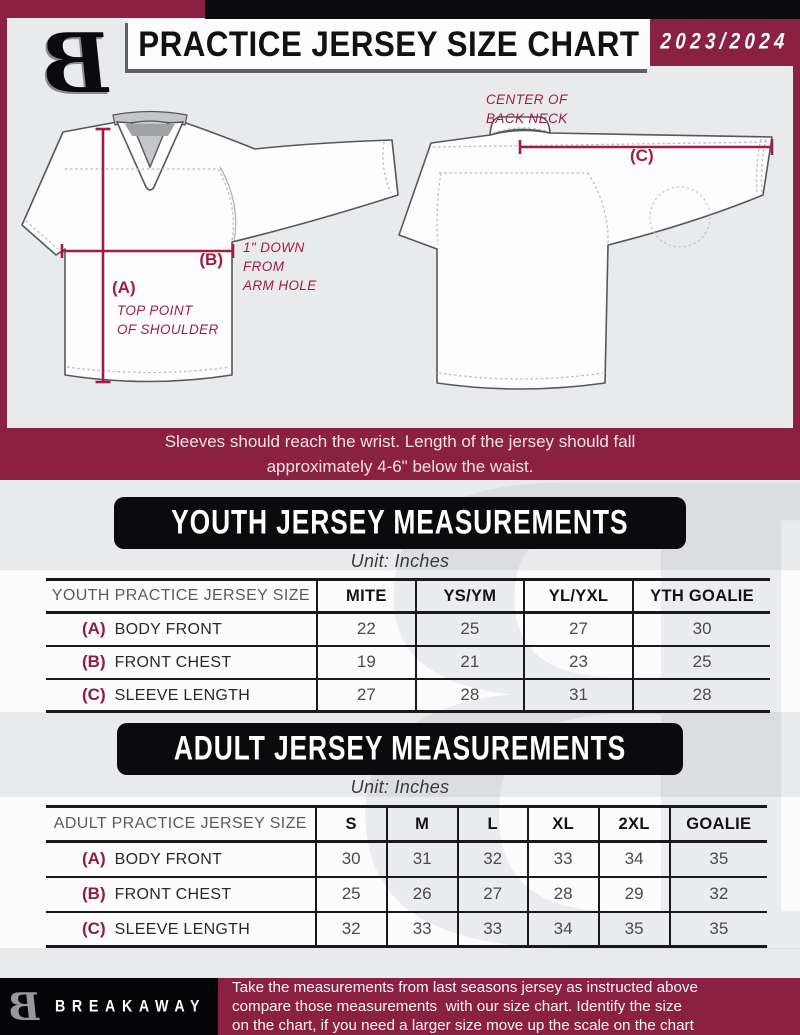  Describe the element at coordinates (350, 824) in the screenshot. I see `size-header: S` at that location.